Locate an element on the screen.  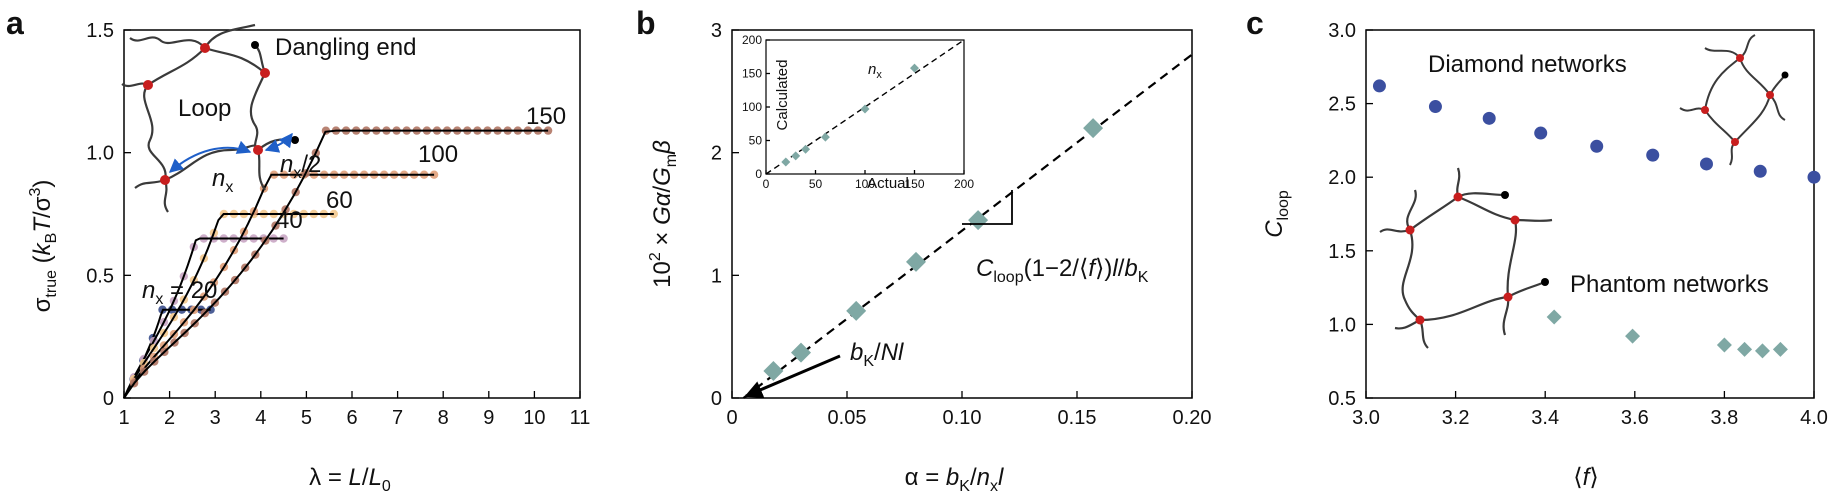
panel-a-x-tick-label: 11 is located at coordinates (580, 418).